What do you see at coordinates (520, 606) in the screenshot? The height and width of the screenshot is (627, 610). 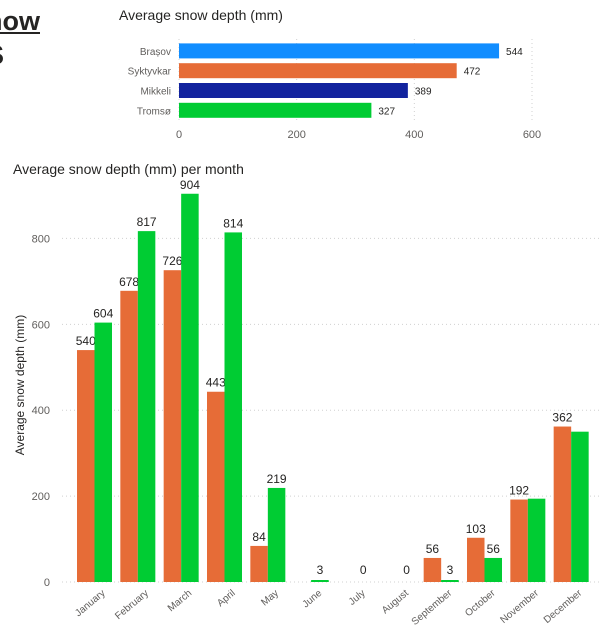 I see `month-label: November` at bounding box center [520, 606].